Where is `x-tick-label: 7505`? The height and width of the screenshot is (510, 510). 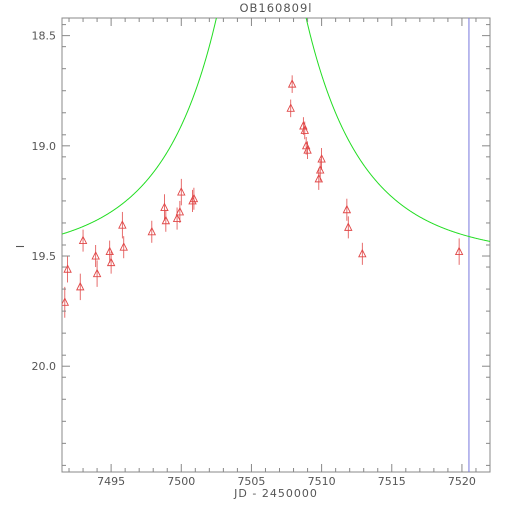
x-tick-label: 7505 is located at coordinates (251, 481).